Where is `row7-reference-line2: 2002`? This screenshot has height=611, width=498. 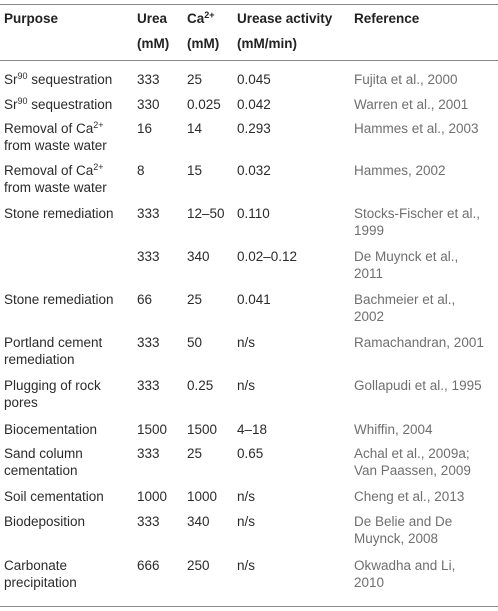
row7-reference-line2: 2002 is located at coordinates (369, 316).